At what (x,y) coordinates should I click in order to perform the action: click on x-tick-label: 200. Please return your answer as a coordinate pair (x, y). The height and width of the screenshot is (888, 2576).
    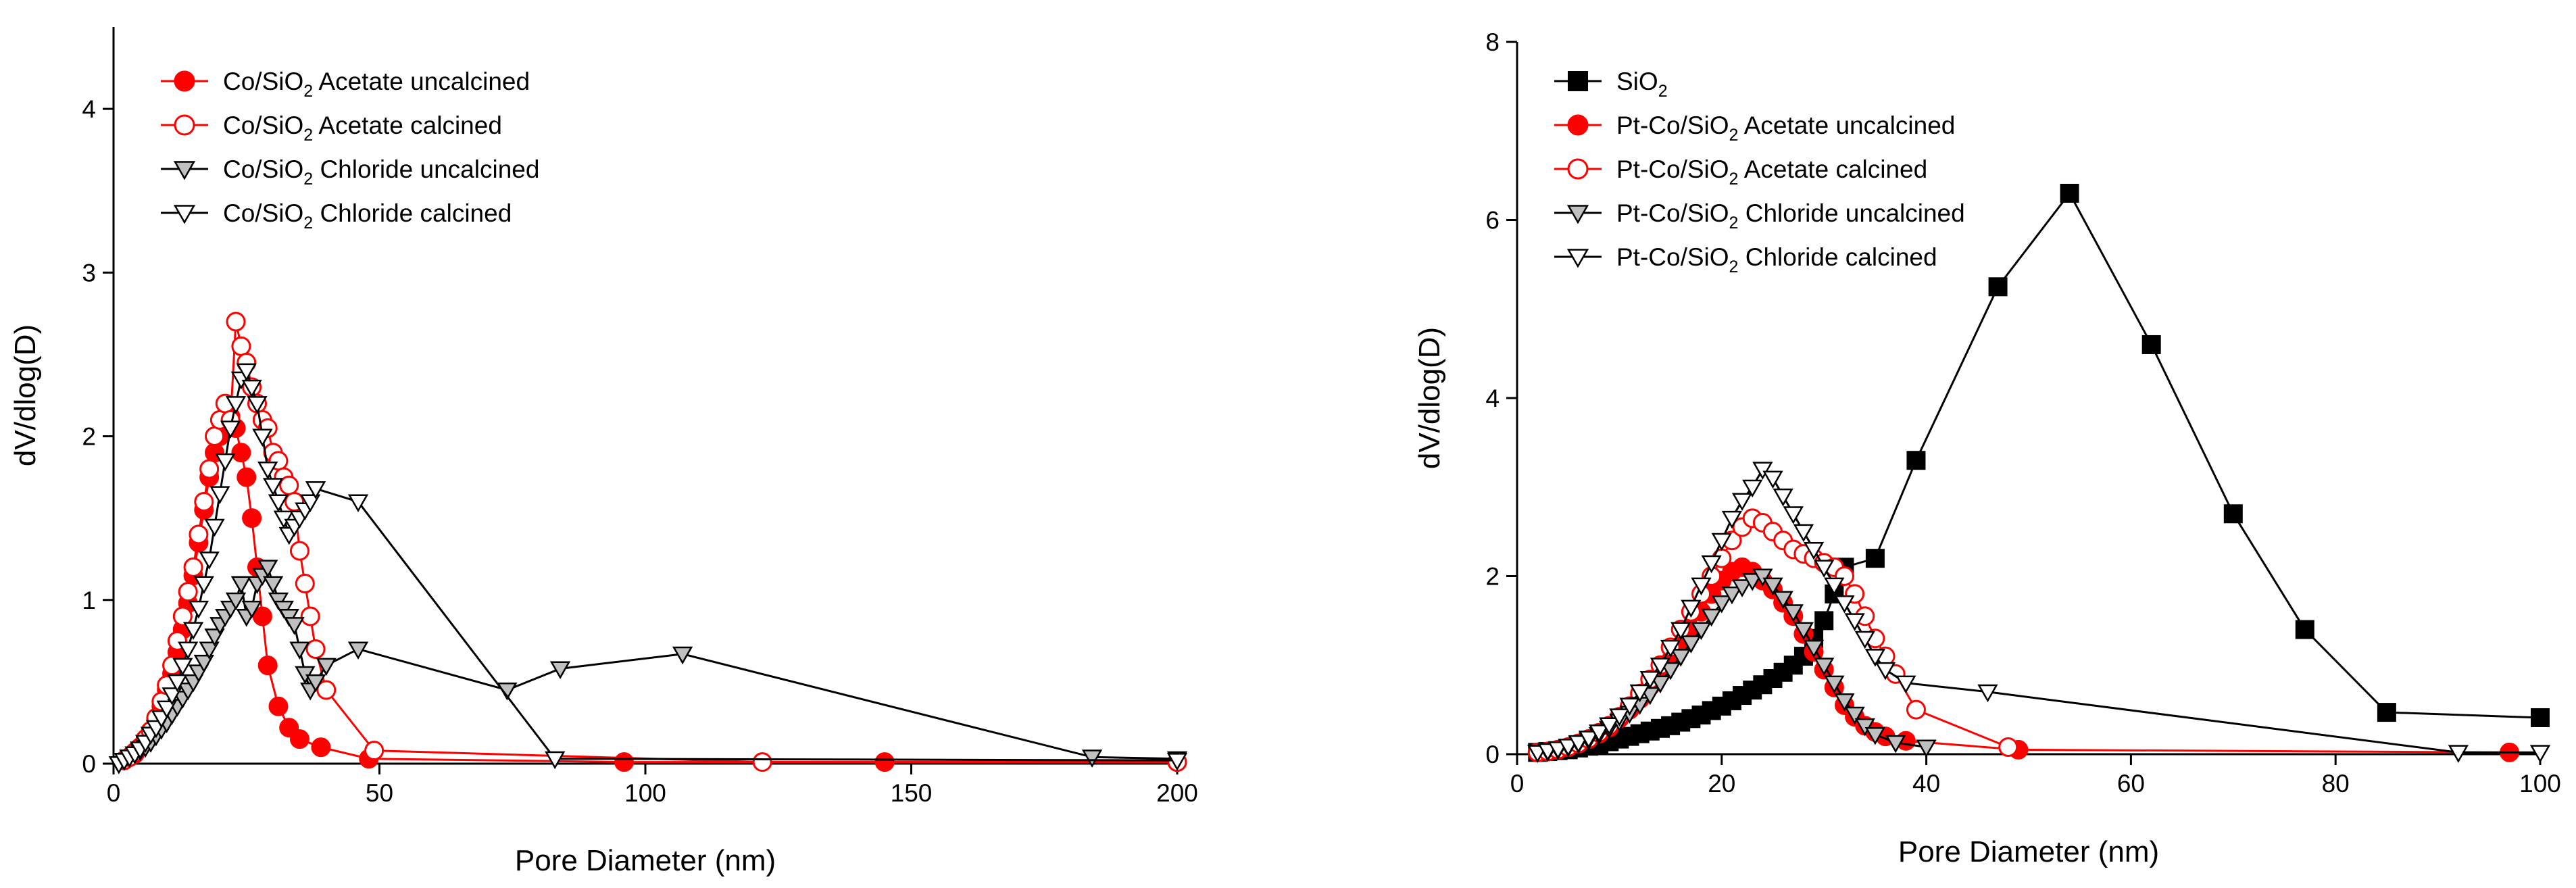
    Looking at the image, I should click on (1177, 793).